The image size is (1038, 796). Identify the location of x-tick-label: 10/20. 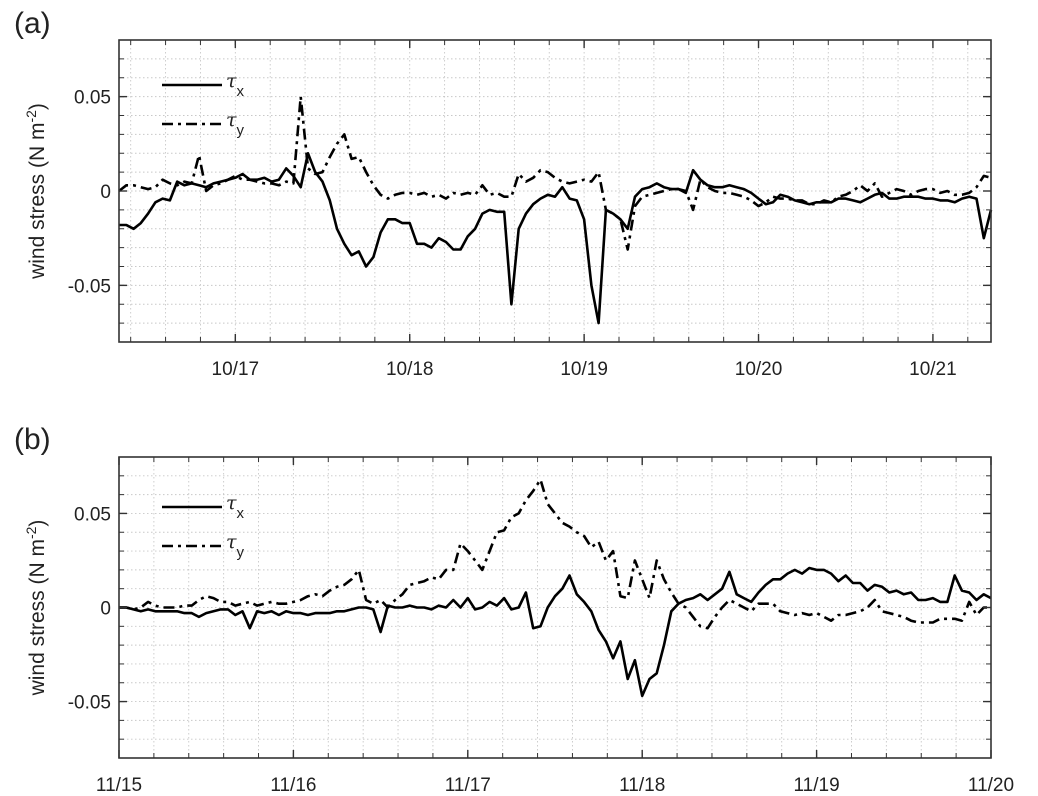
(759, 369).